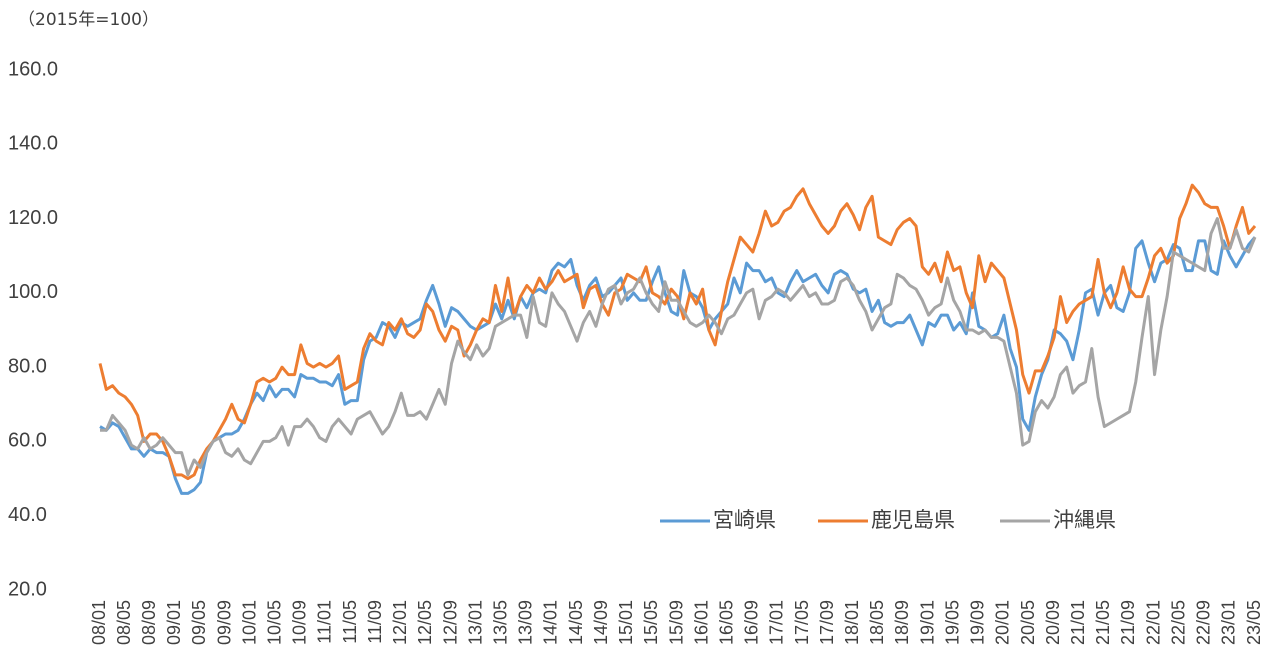 Image resolution: width=1266 pixels, height=669 pixels. I want to click on x-tick-label: 22/01, so click(1153, 622).